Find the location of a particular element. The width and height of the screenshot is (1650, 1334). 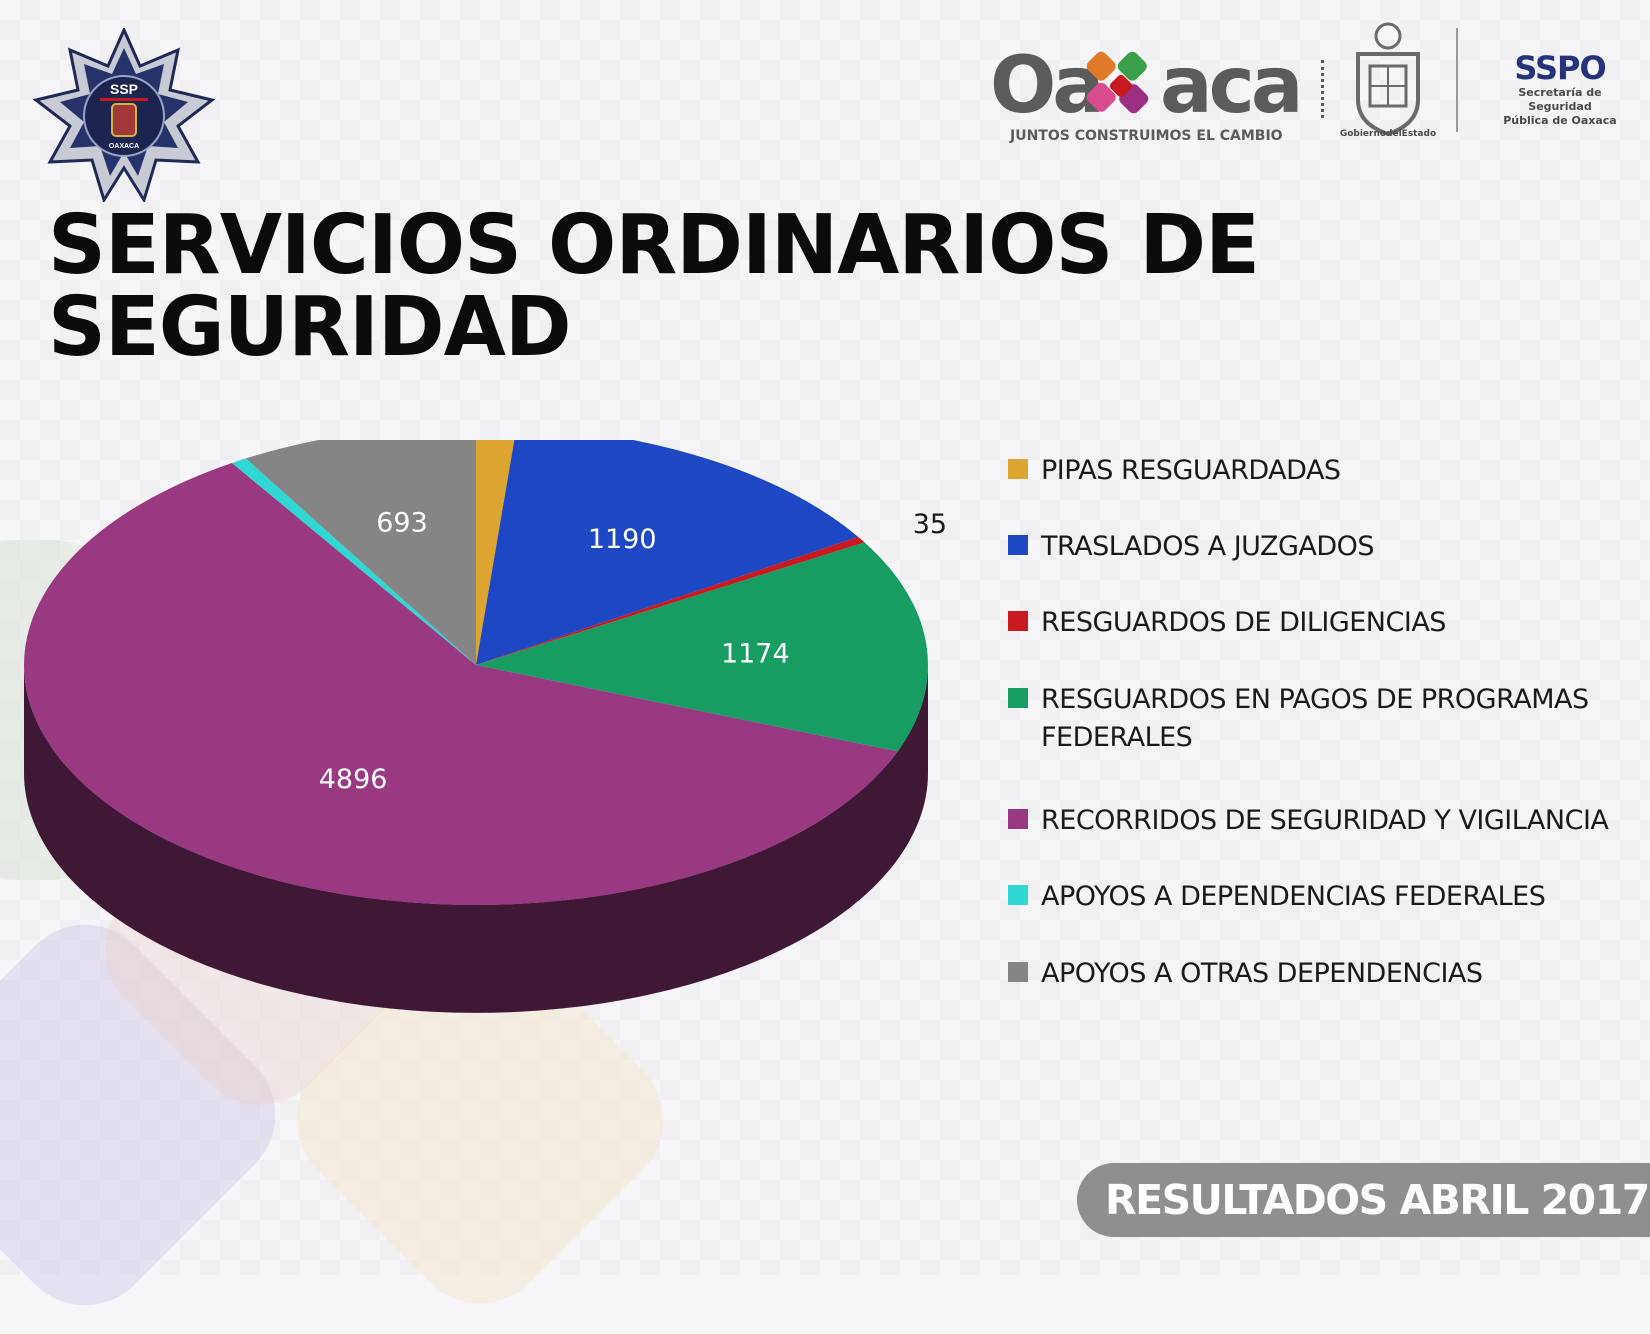

footer-banner is located at coordinates (1363, 1200).